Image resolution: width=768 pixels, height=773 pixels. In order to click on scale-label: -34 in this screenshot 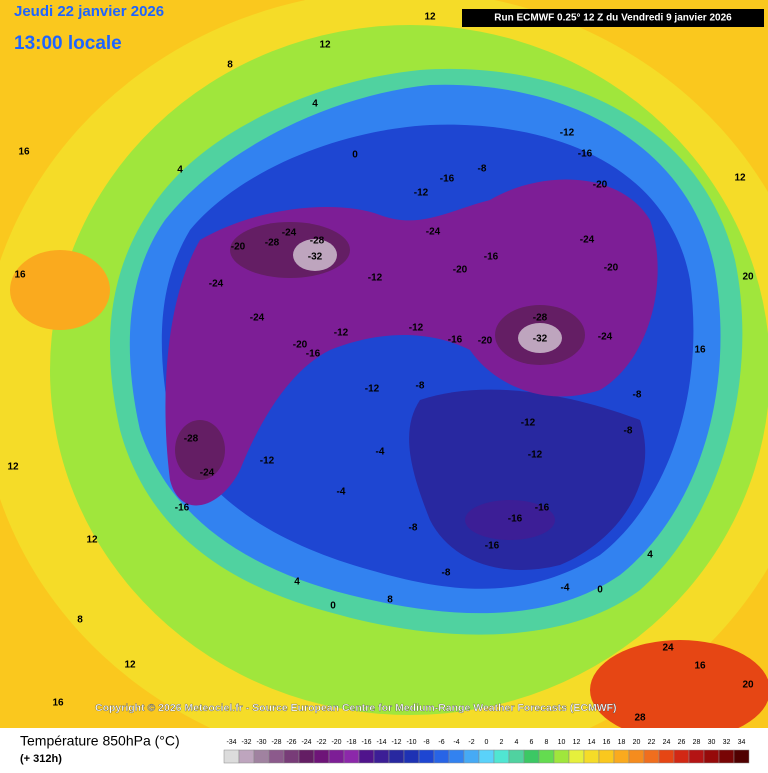, I will do `click(231, 742)`.